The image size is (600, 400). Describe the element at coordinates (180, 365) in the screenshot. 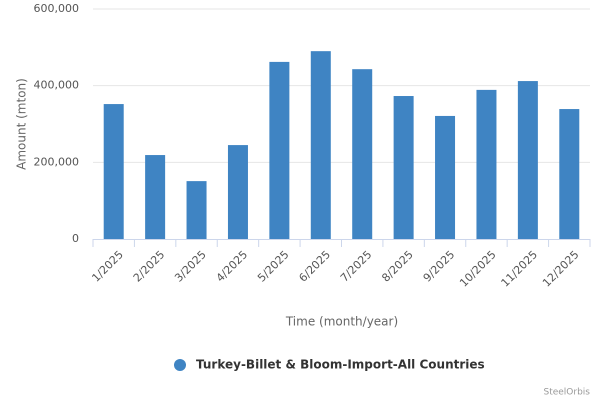

I see `legend-marker` at that location.